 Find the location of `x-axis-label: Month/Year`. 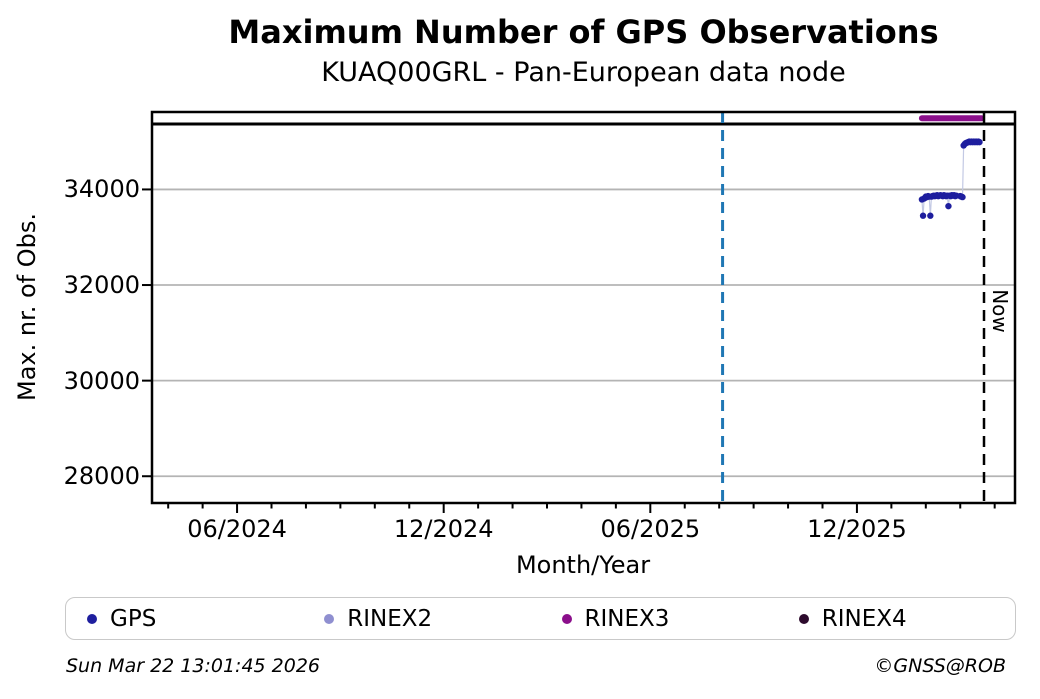

x-axis-label: Month/Year is located at coordinates (583, 565).